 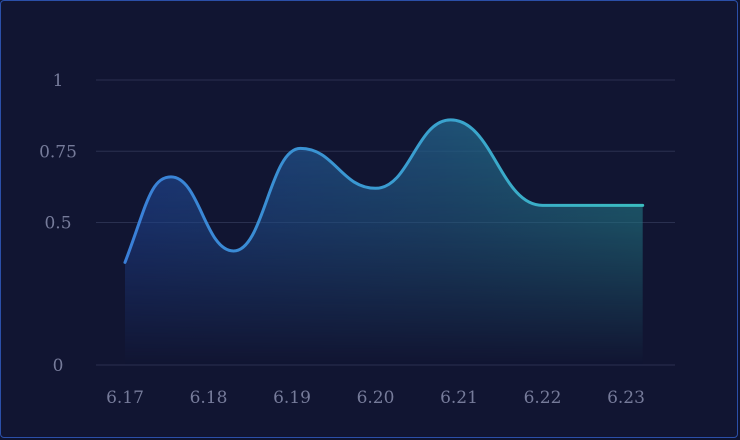 What do you see at coordinates (58, 366) in the screenshot?
I see `y-tick-label: 0` at bounding box center [58, 366].